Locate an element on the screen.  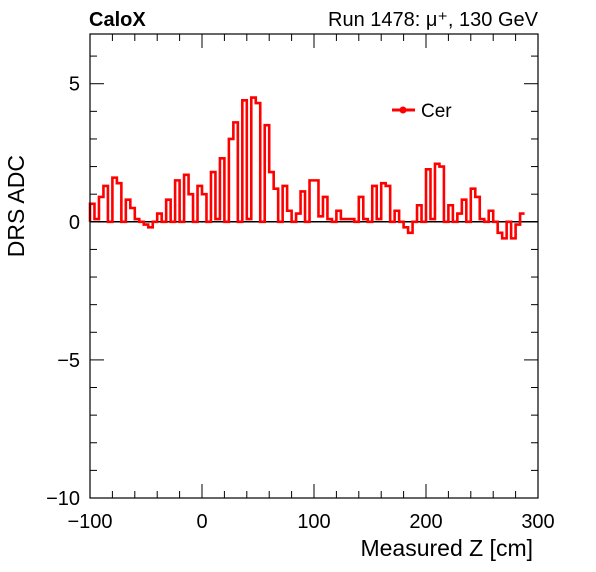
x-tick-label: 0 is located at coordinates (201, 522).